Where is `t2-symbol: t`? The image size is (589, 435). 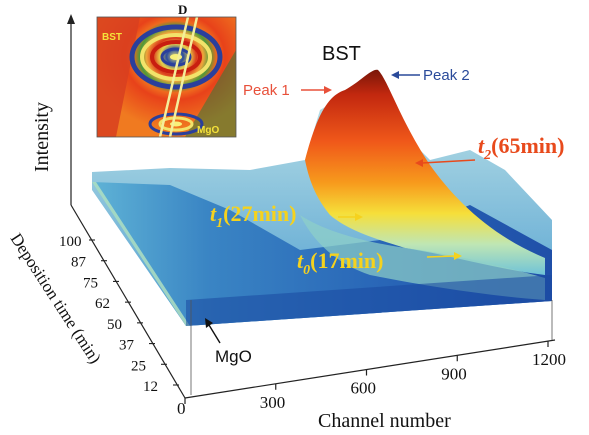
t2-symbol: t is located at coordinates (481, 145).